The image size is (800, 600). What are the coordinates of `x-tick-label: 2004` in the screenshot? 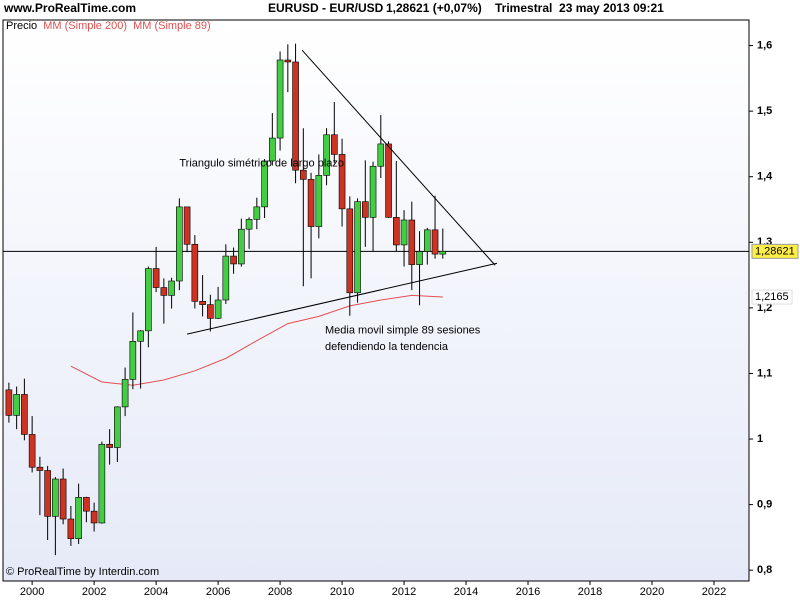 It's located at (156, 592).